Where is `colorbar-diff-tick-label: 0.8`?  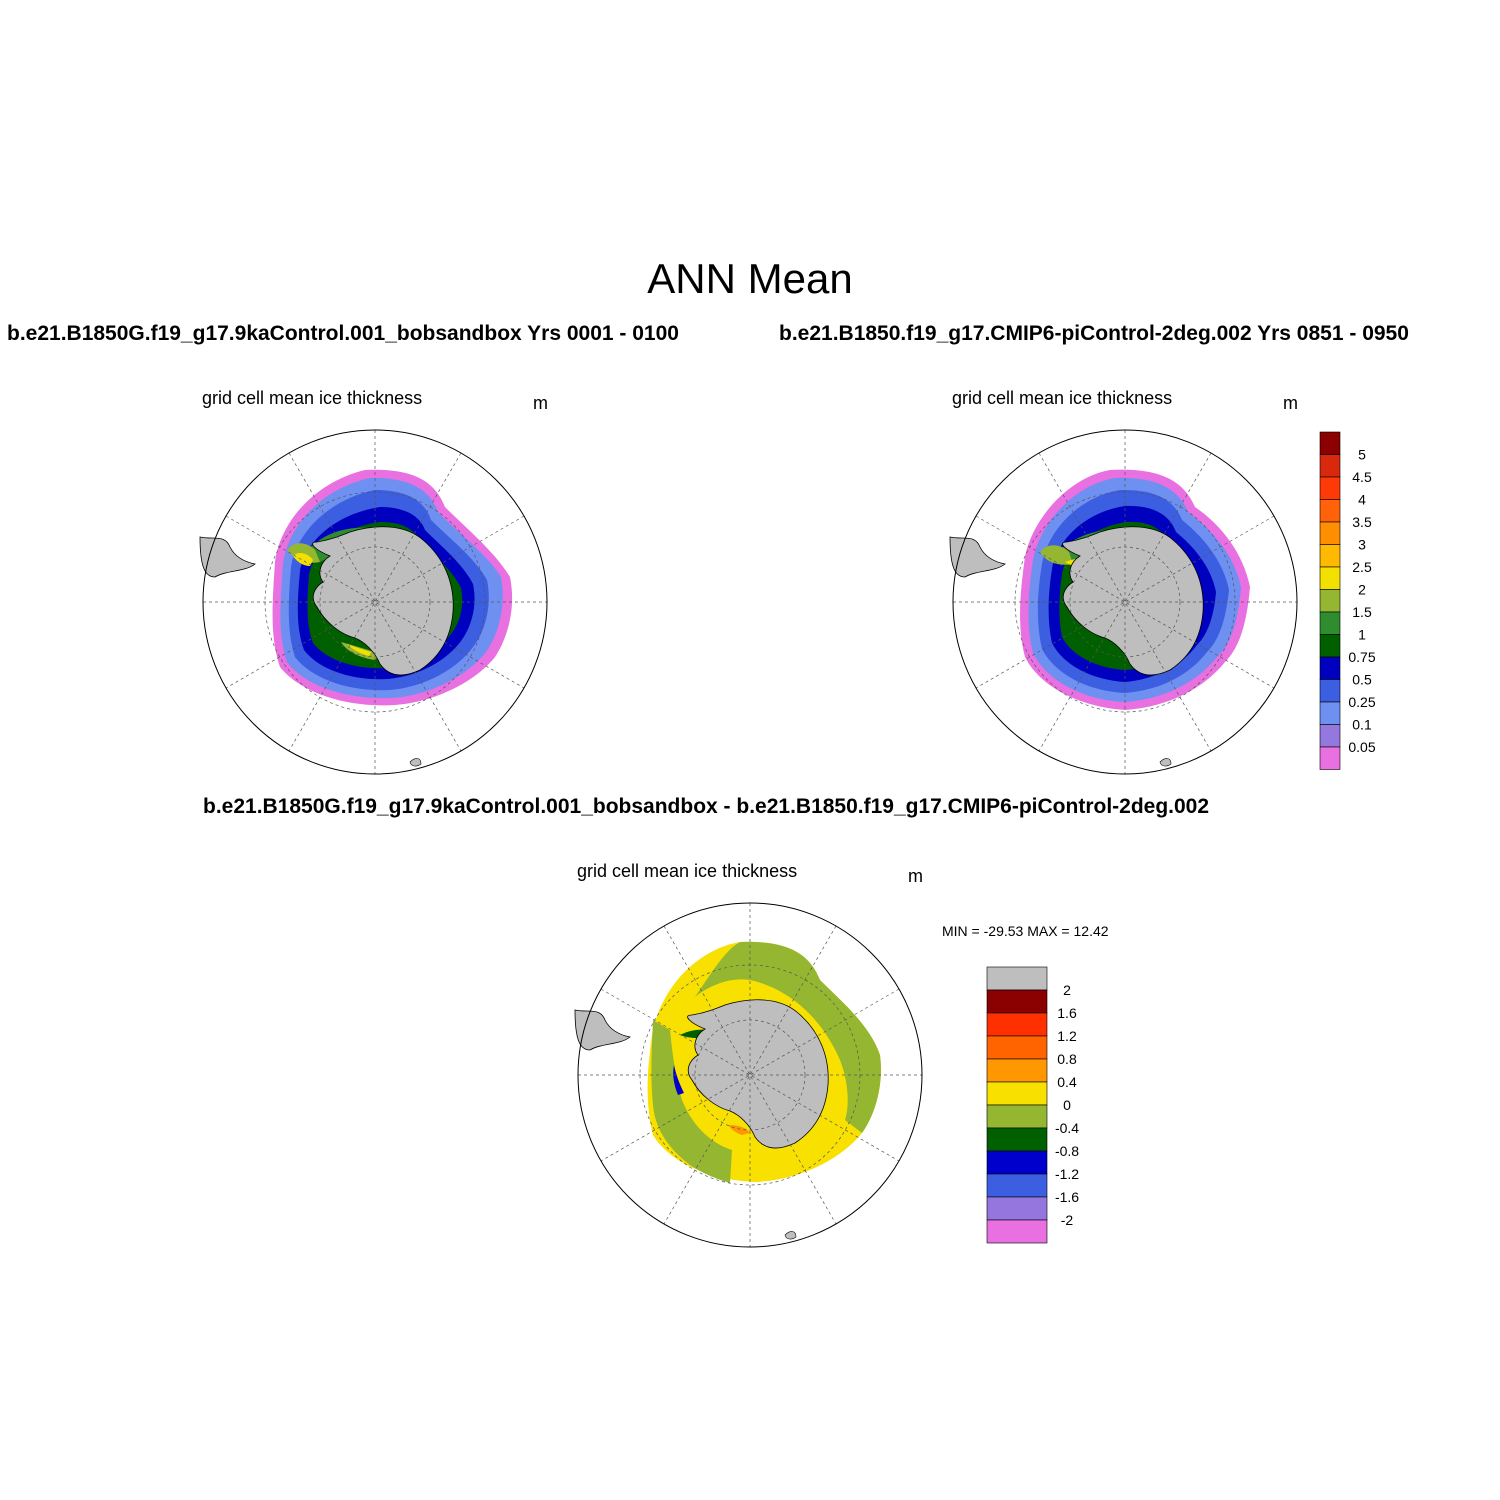
colorbar-diff-tick-label: 0.8 is located at coordinates (1067, 1059).